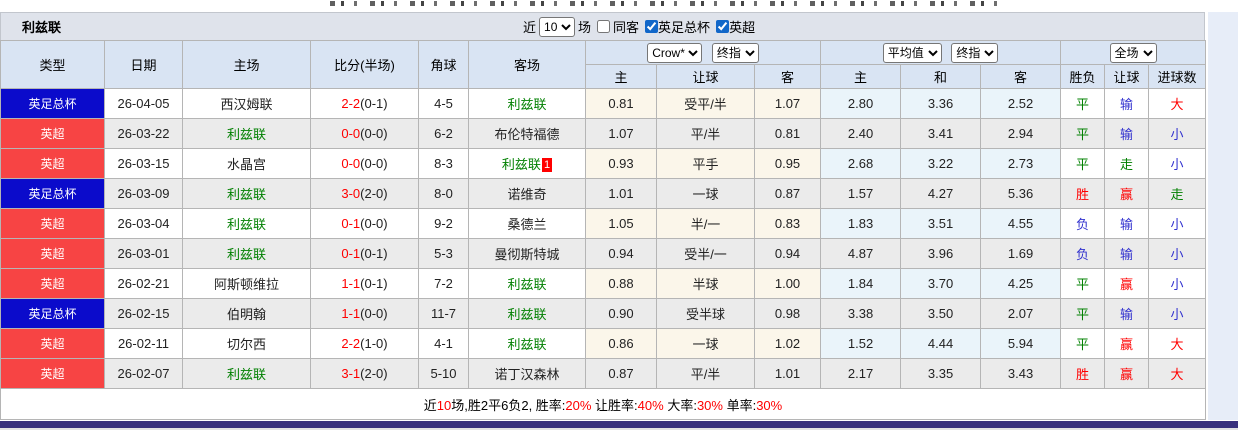  What do you see at coordinates (430, 405) in the screenshot?
I see `summary-segment: 近` at bounding box center [430, 405].